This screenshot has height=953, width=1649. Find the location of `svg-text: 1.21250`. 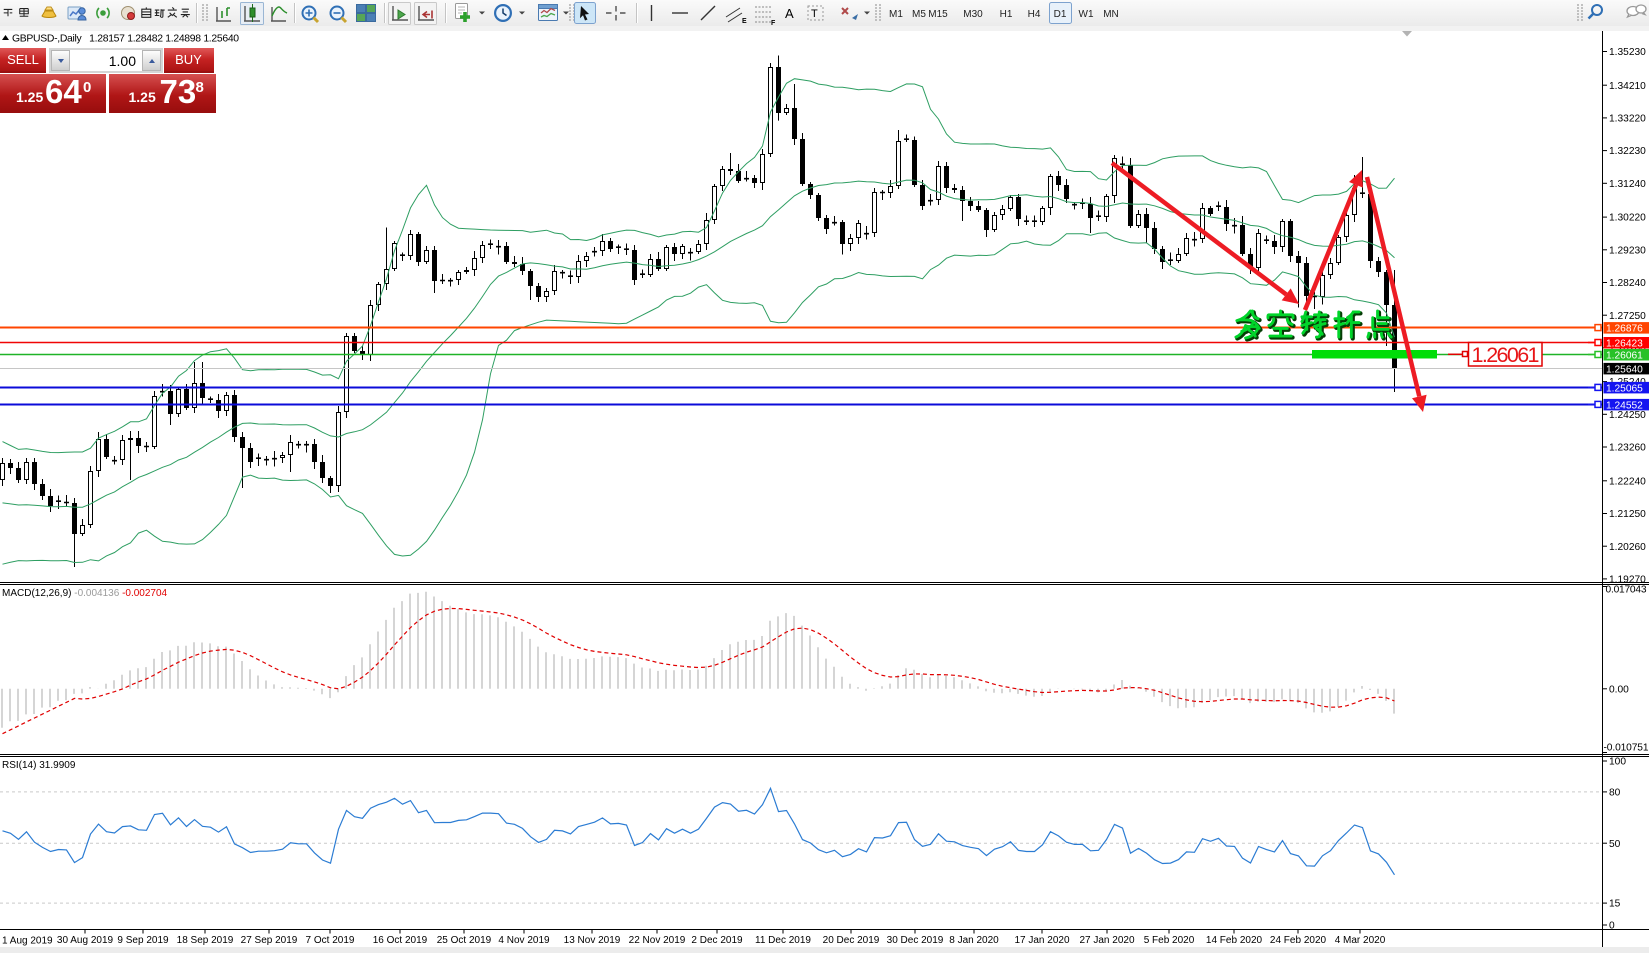

svg-text: 1.21250 is located at coordinates (1627, 514).